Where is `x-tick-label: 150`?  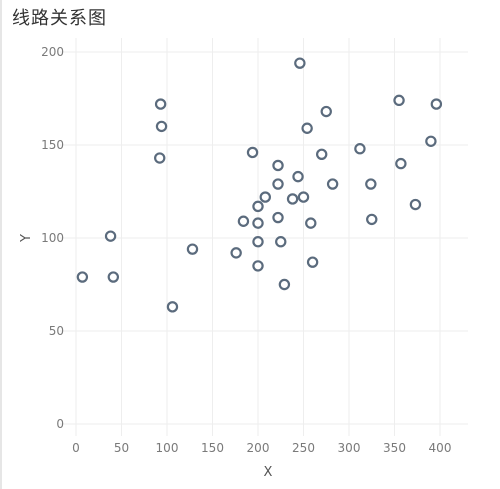
x-tick-label: 150 is located at coordinates (212, 448).